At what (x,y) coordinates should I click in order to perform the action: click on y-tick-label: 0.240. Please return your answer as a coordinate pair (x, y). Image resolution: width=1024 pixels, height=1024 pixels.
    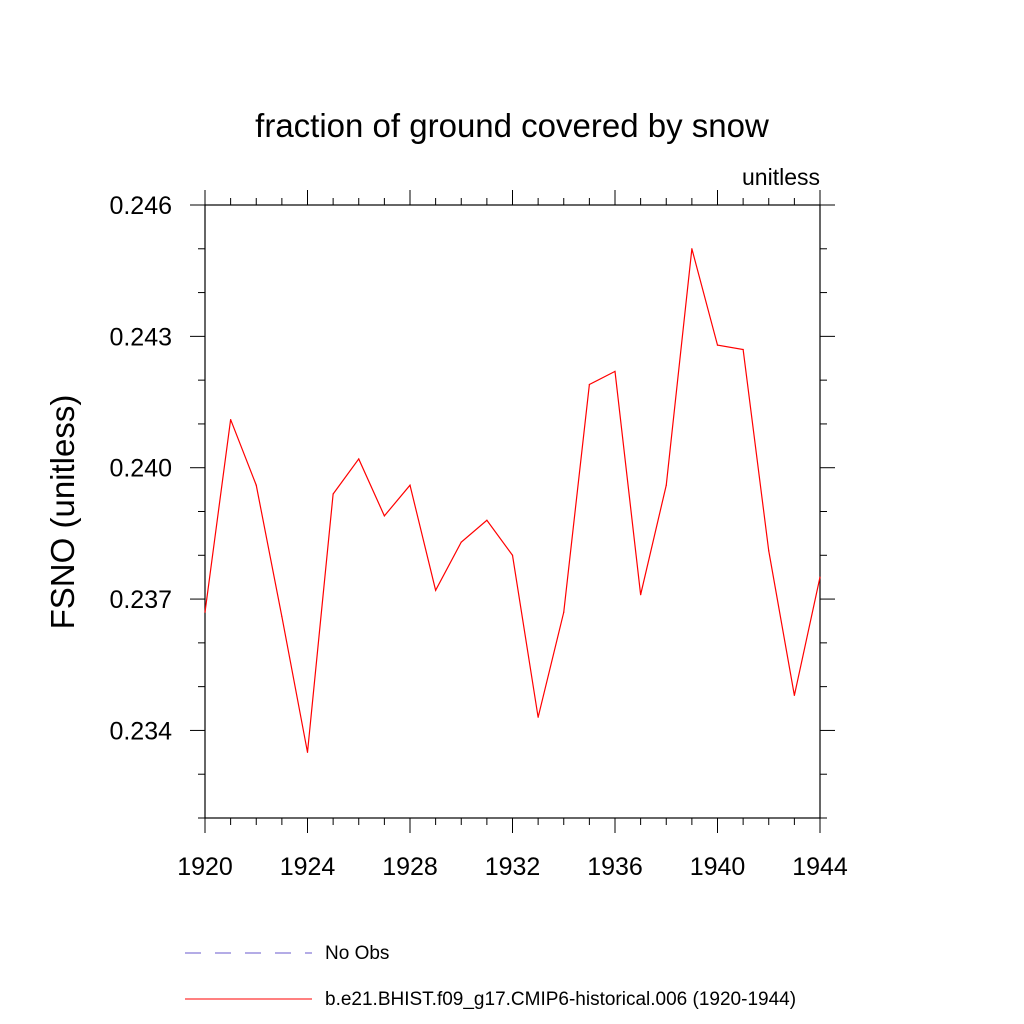
    Looking at the image, I should click on (140, 469).